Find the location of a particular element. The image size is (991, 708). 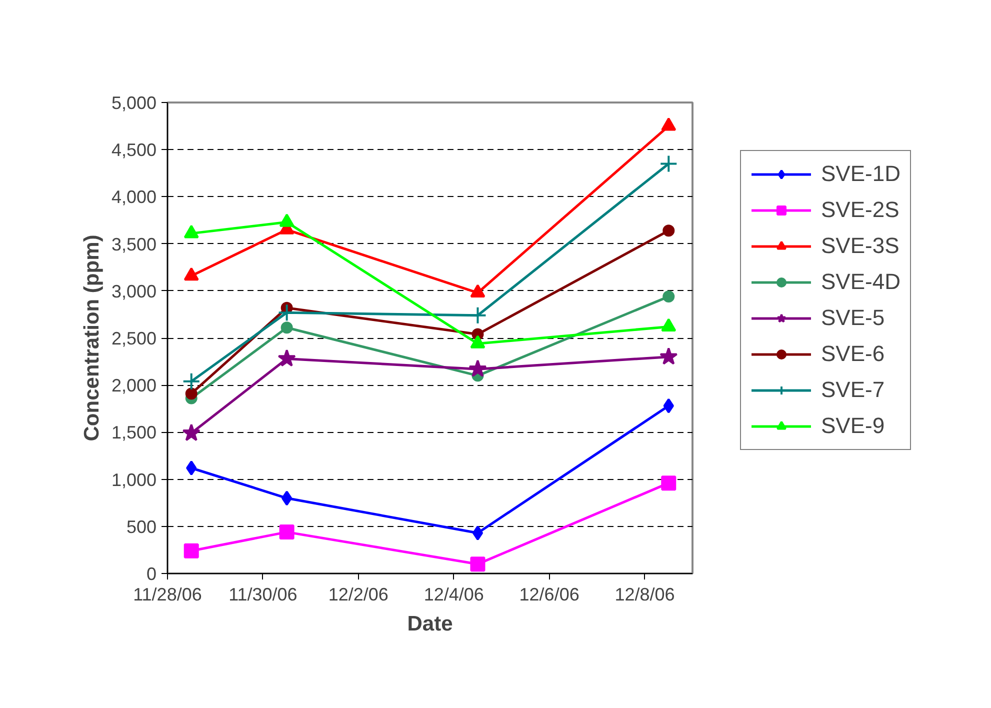

legend-label: SVE-5 is located at coordinates (853, 318).